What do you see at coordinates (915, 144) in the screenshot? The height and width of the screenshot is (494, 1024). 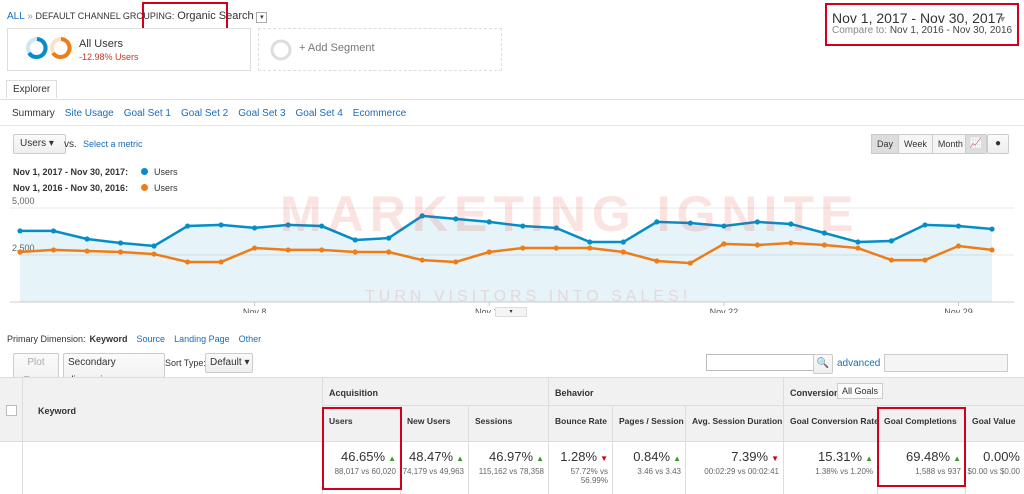 I see `granularity-button: Week` at bounding box center [915, 144].